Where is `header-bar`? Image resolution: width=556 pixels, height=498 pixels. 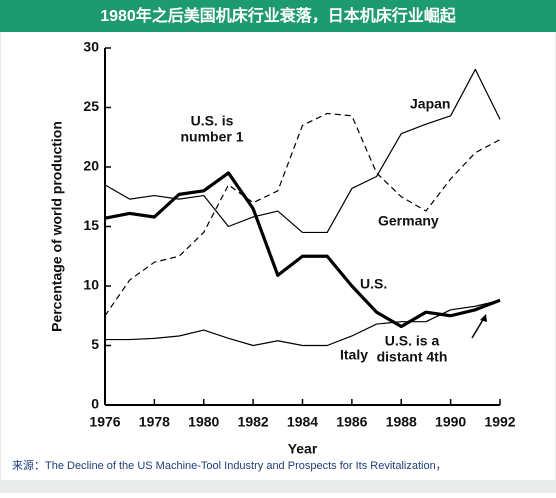 header-bar is located at coordinates (278, 16).